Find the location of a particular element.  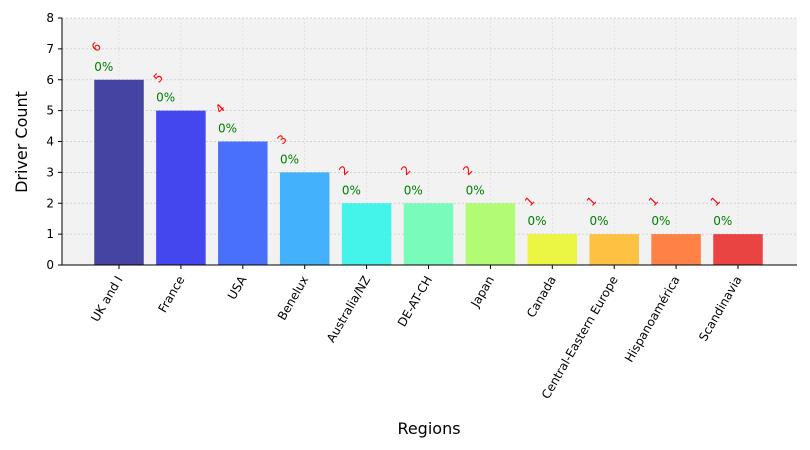

y-tick-label: 6 is located at coordinates (50, 80).